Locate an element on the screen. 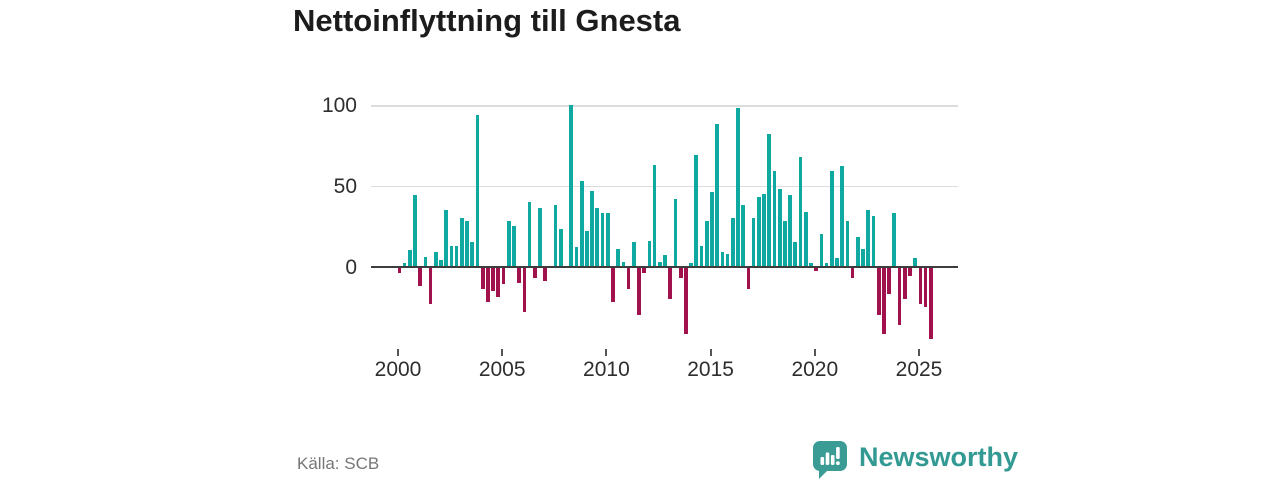 This screenshot has width=1280, height=480. newsworthy-brand: Newsworthy is located at coordinates (915, 460).